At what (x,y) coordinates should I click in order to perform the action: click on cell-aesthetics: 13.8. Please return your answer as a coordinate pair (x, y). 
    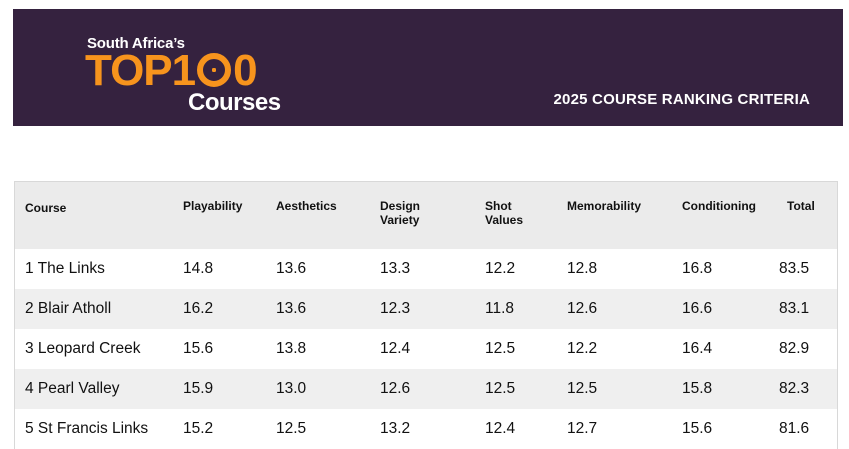
    Looking at the image, I should click on (291, 348).